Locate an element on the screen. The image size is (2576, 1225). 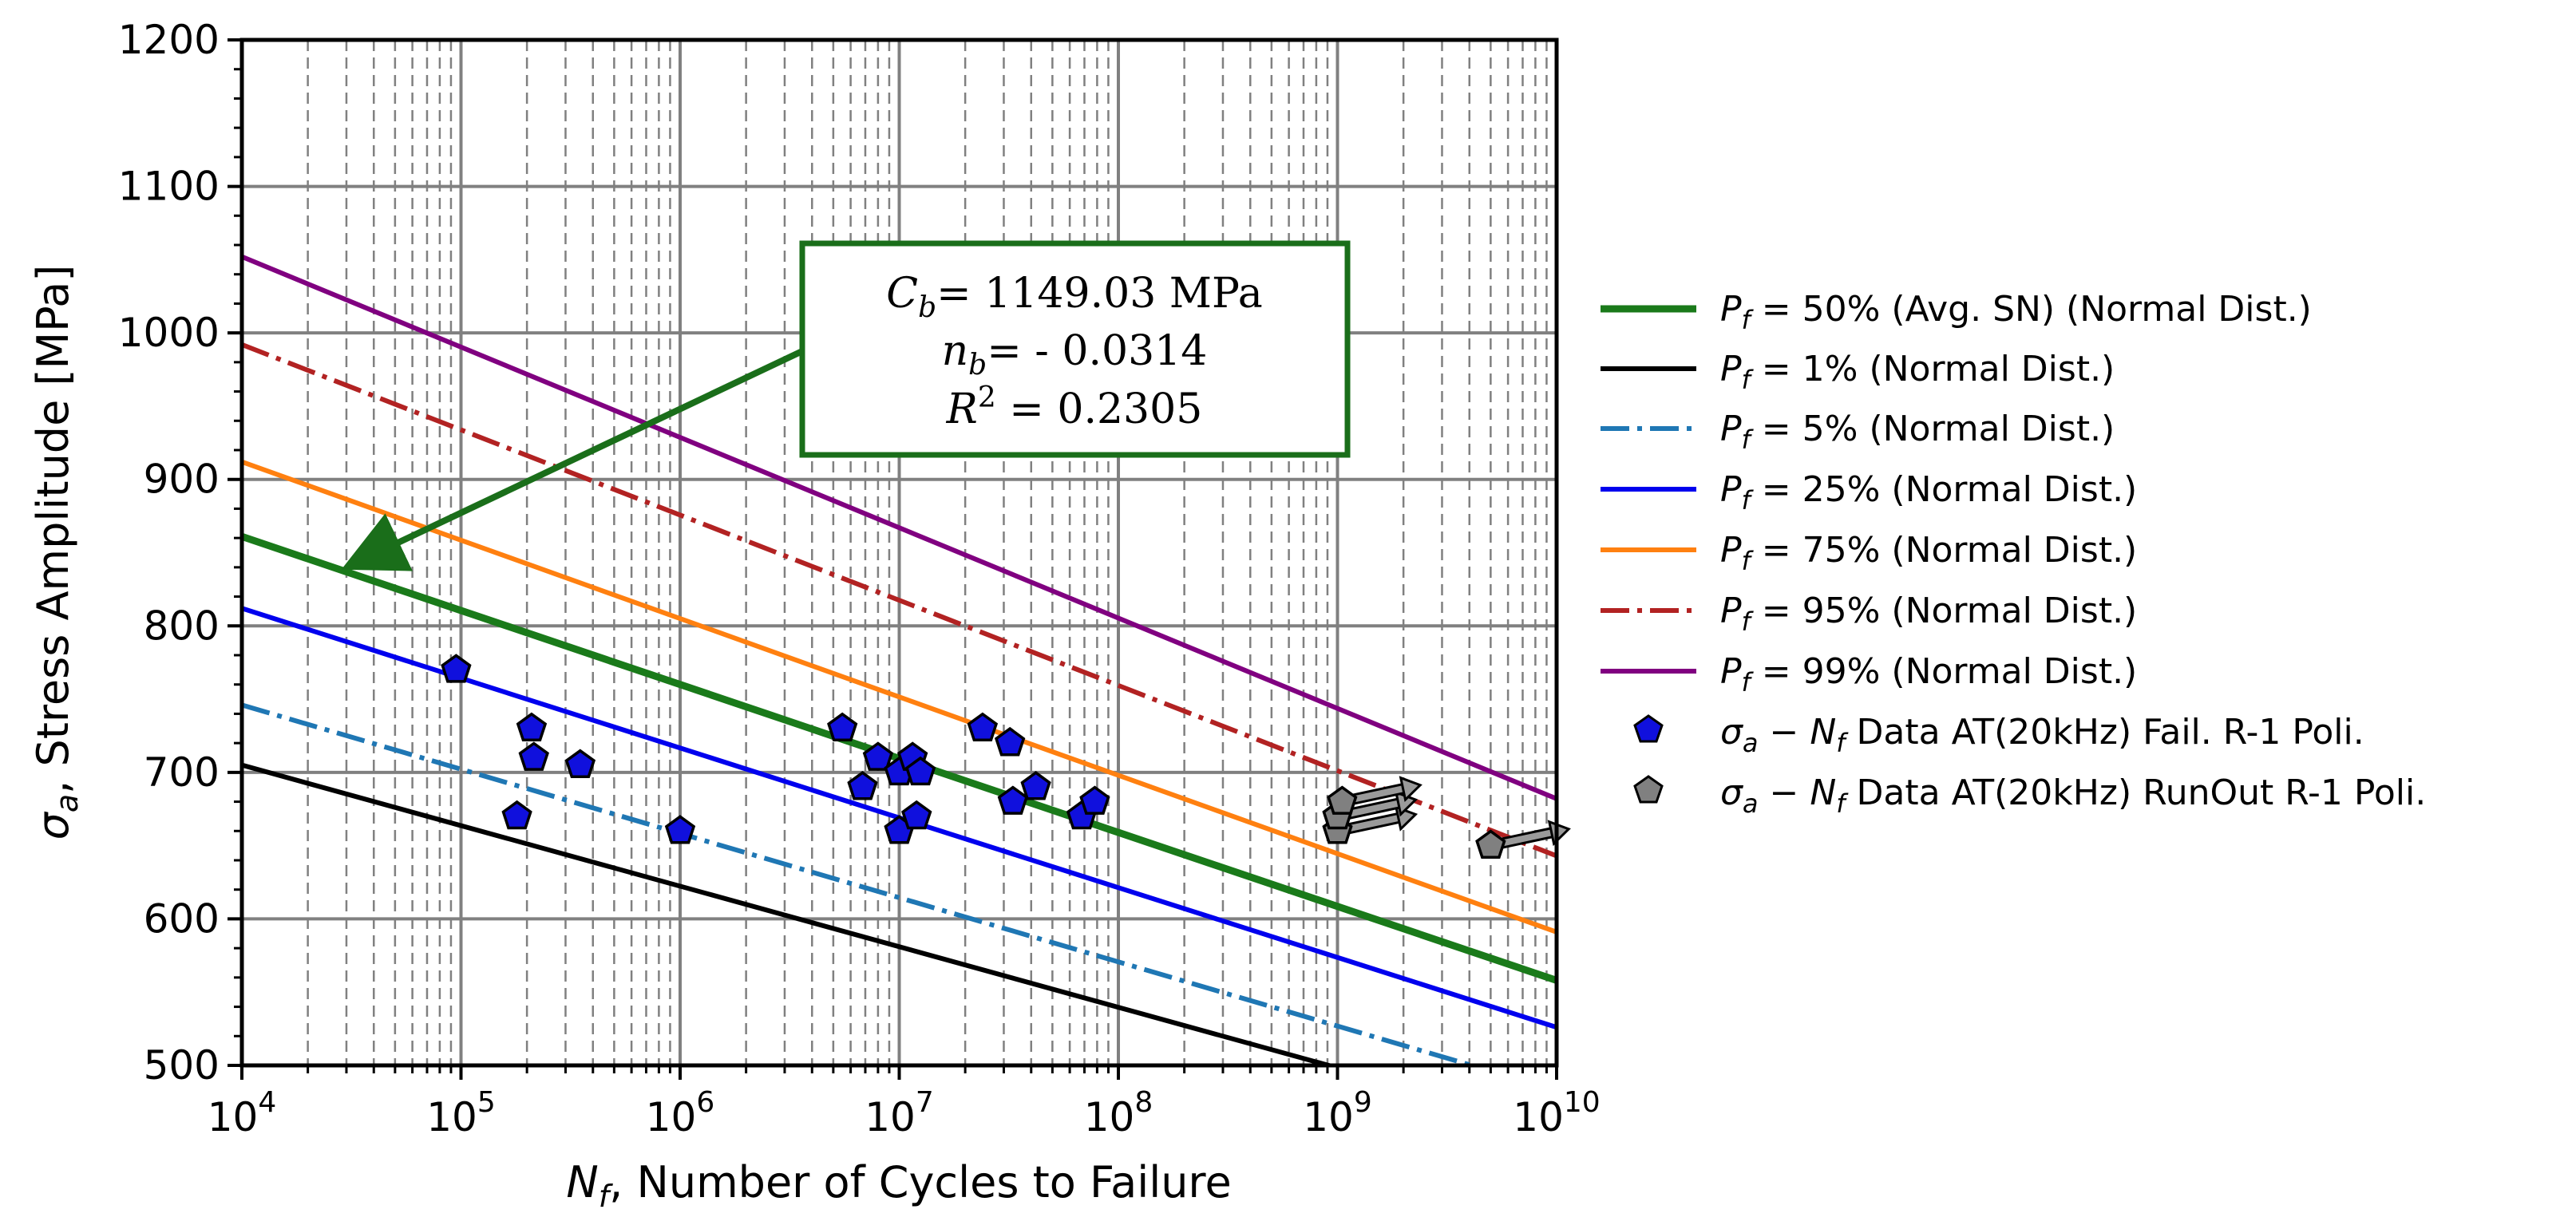
y-tick-label: 900 is located at coordinates (182, 479).